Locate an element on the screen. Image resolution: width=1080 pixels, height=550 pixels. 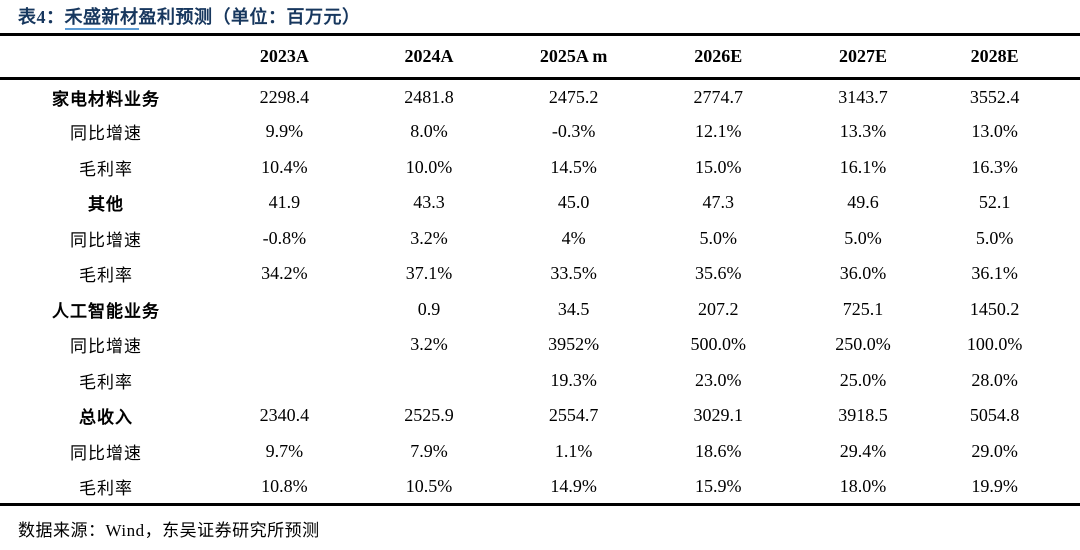
cell: 3918.5 is located at coordinates (863, 415).